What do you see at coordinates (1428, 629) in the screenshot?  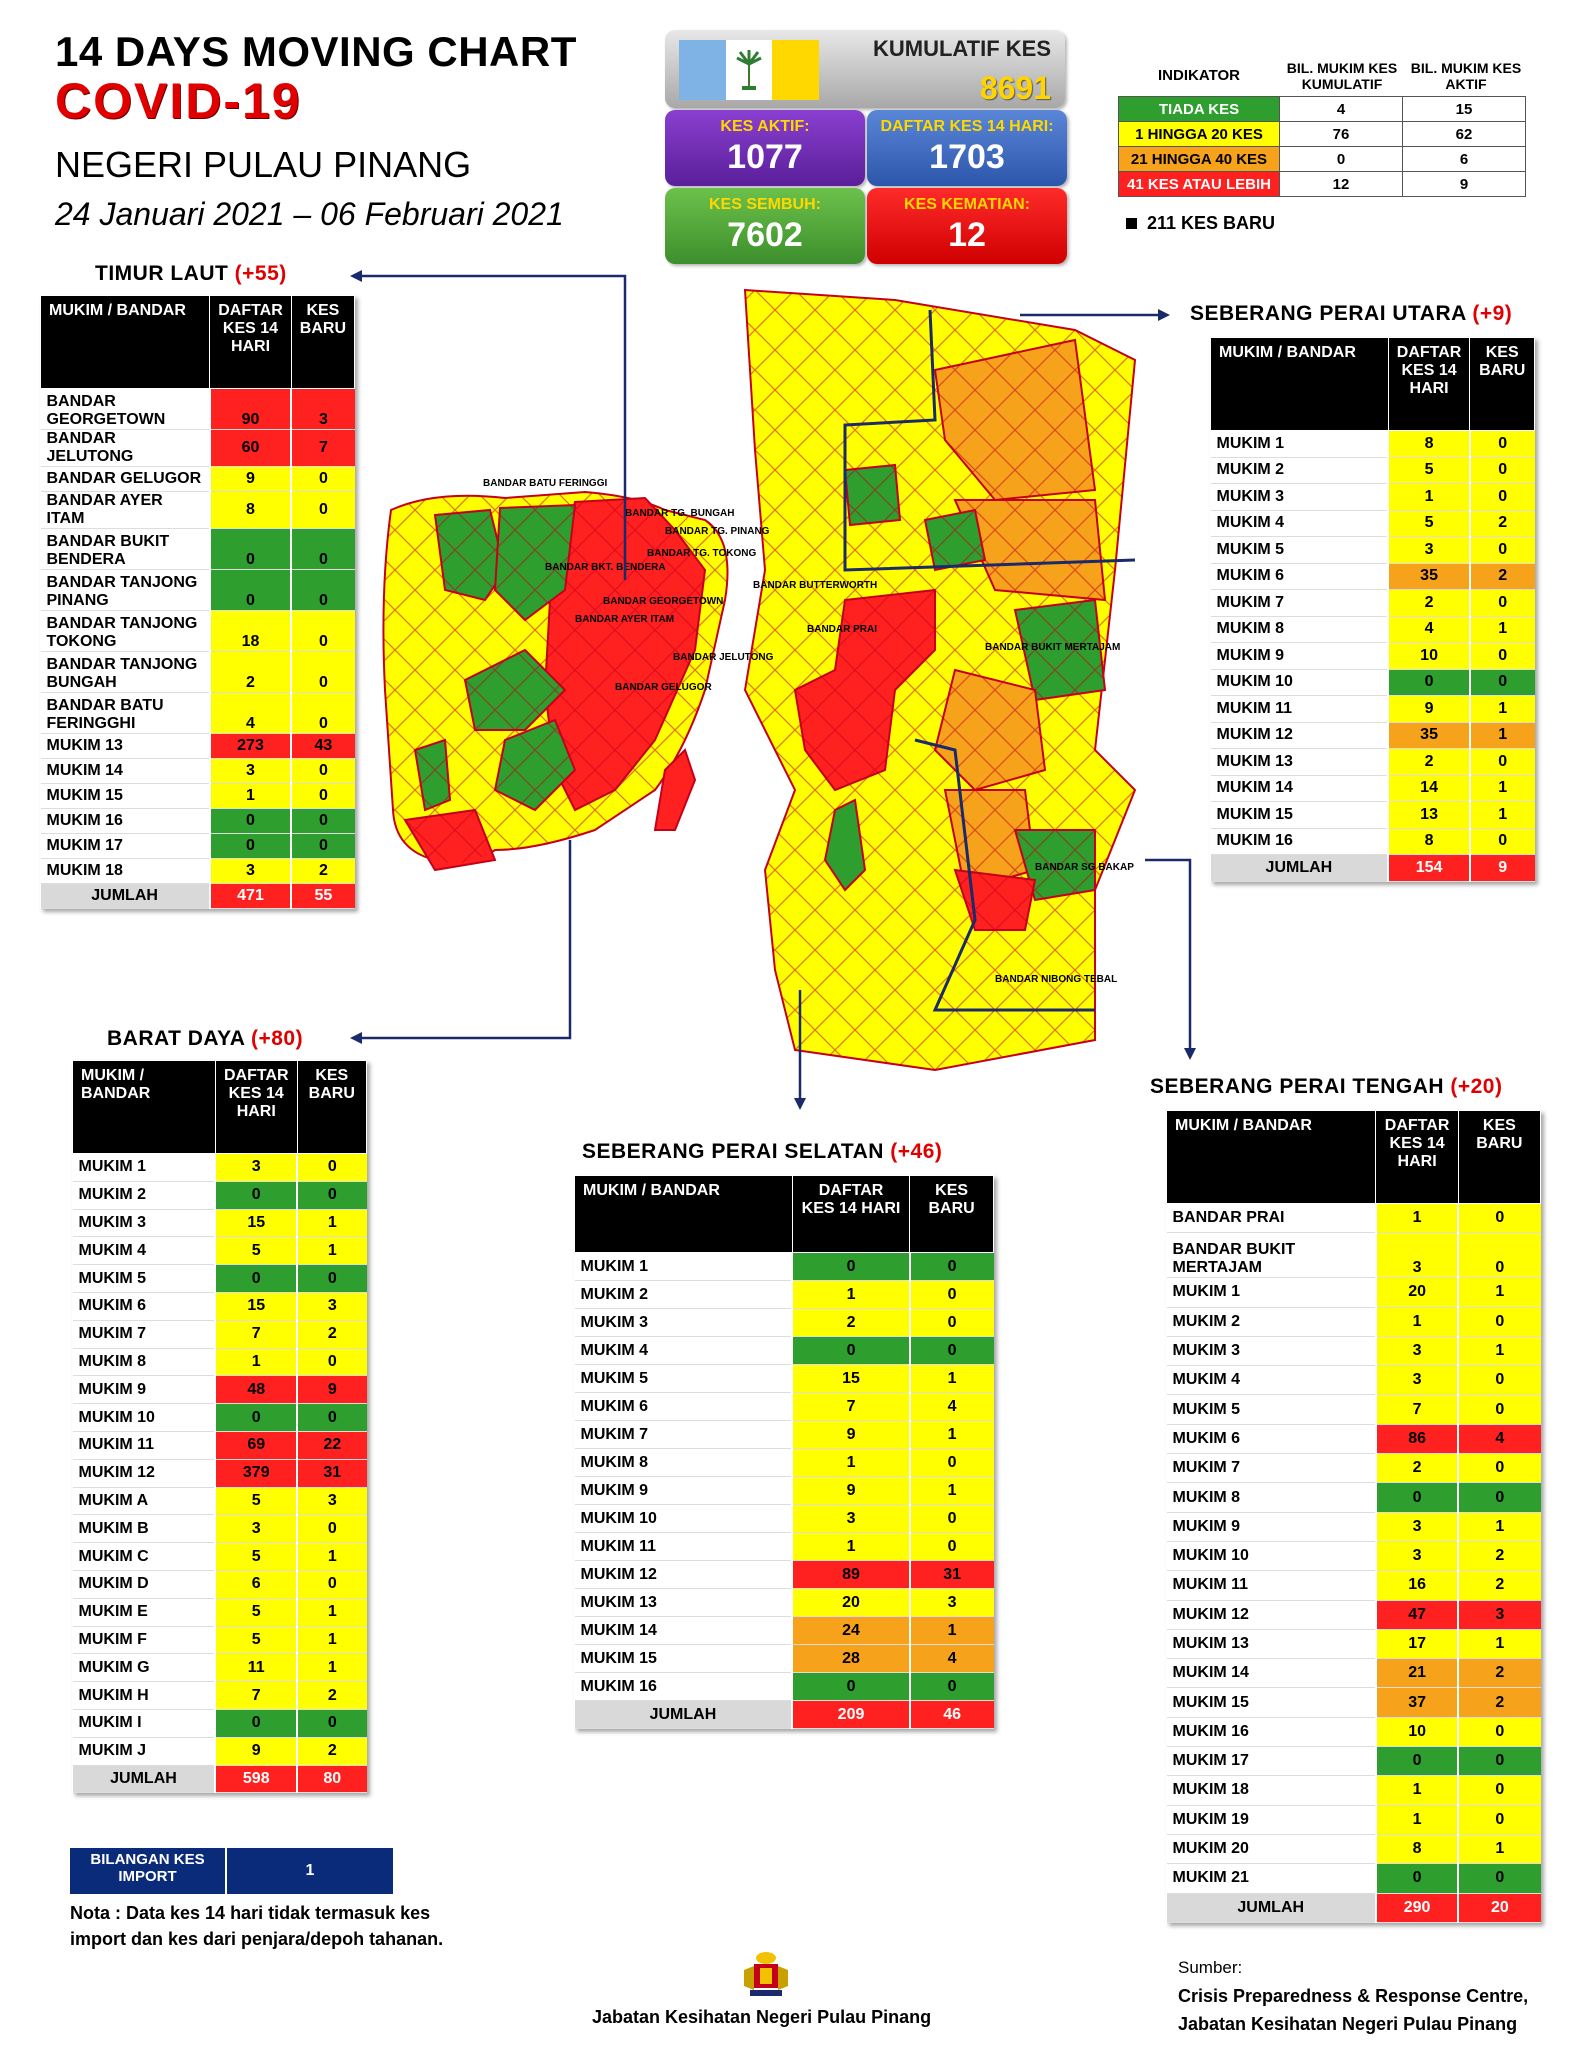 I see `daftar-kes-value: 4` at bounding box center [1428, 629].